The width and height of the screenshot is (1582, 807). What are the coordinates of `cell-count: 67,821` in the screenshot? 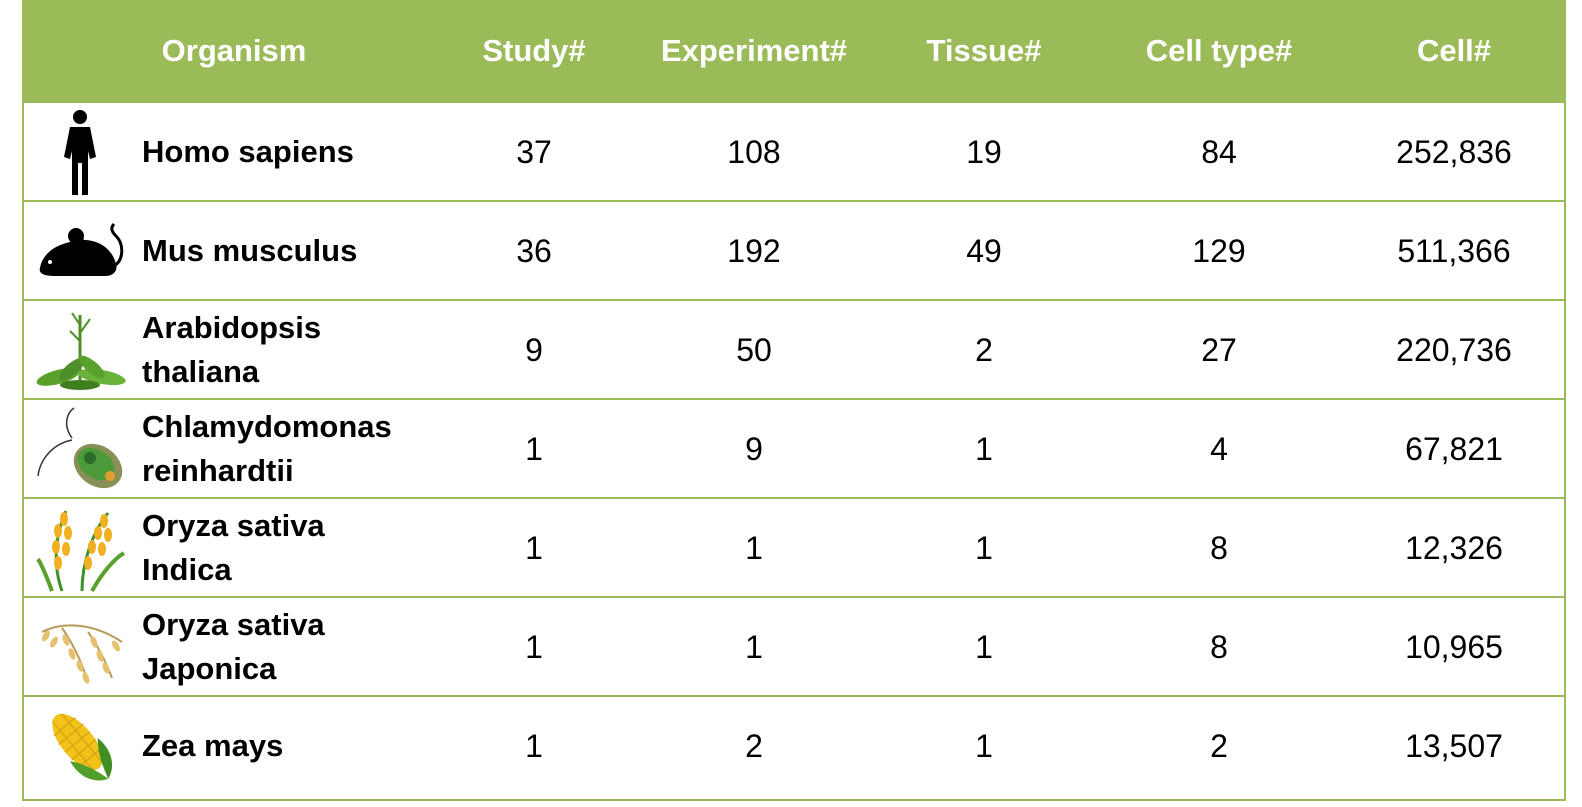 It's located at (1454, 449).